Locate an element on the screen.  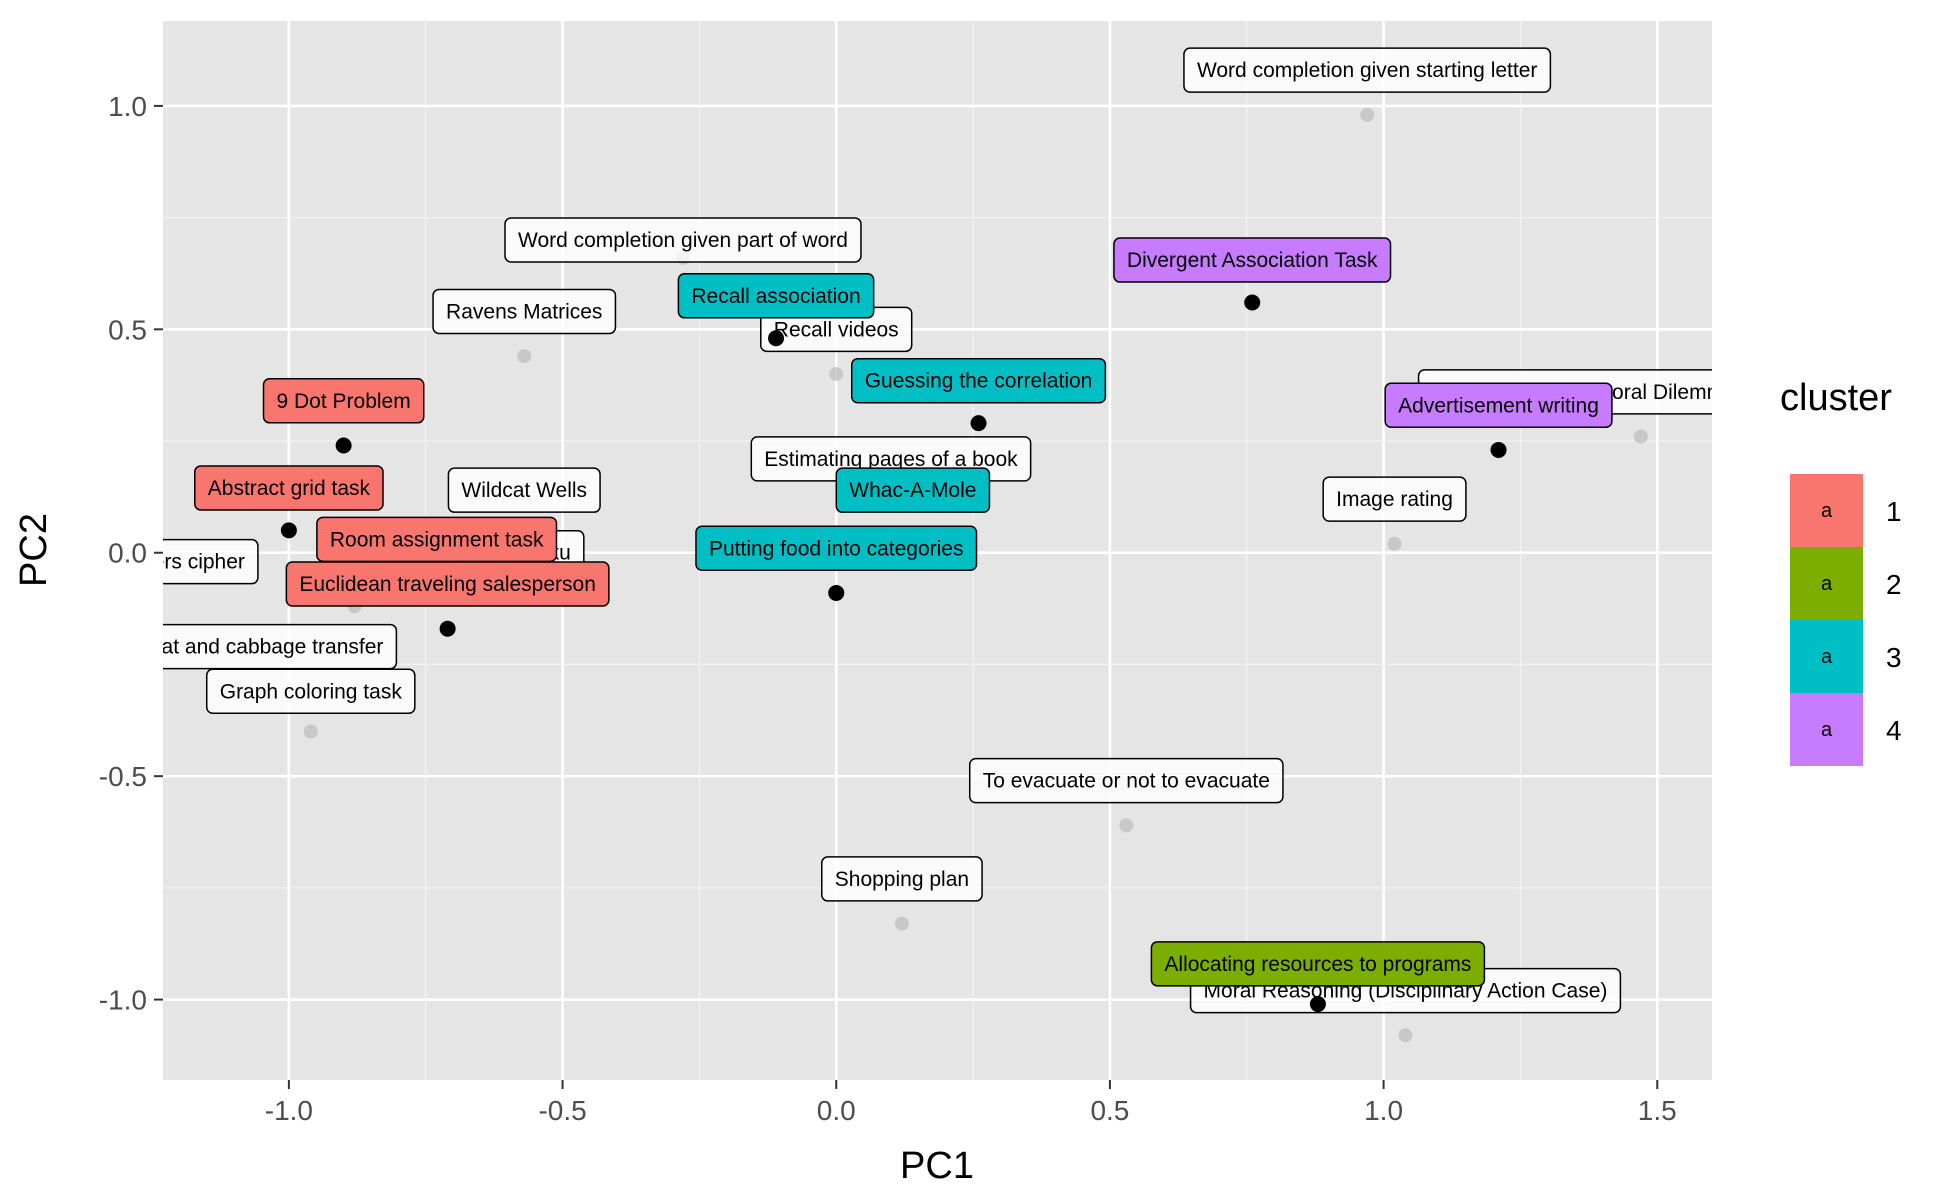
cluster-label: Putting food into categories is located at coordinates (836, 548).